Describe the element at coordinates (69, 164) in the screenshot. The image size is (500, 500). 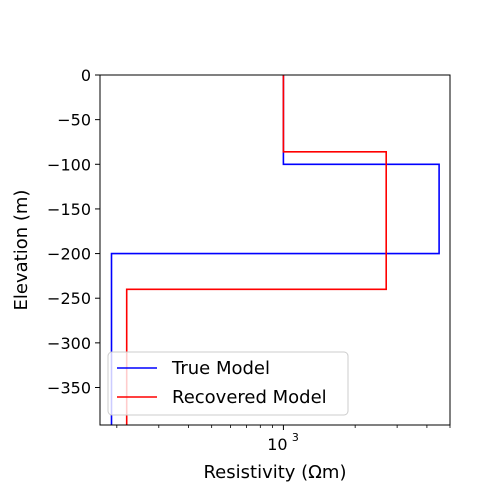
I see `y-tick-label: −100` at that location.